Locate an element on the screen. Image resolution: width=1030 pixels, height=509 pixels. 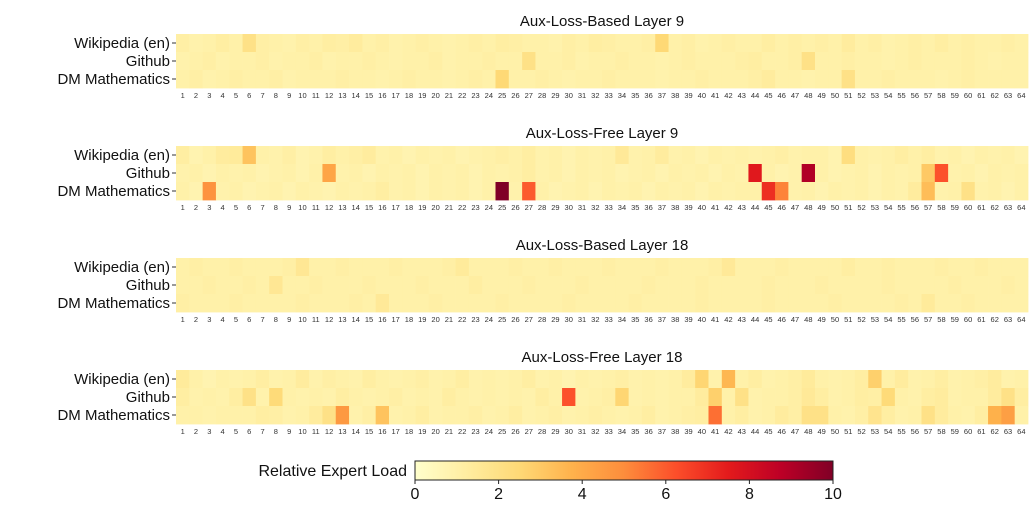
x-tick-label: 28 is located at coordinates (542, 319).